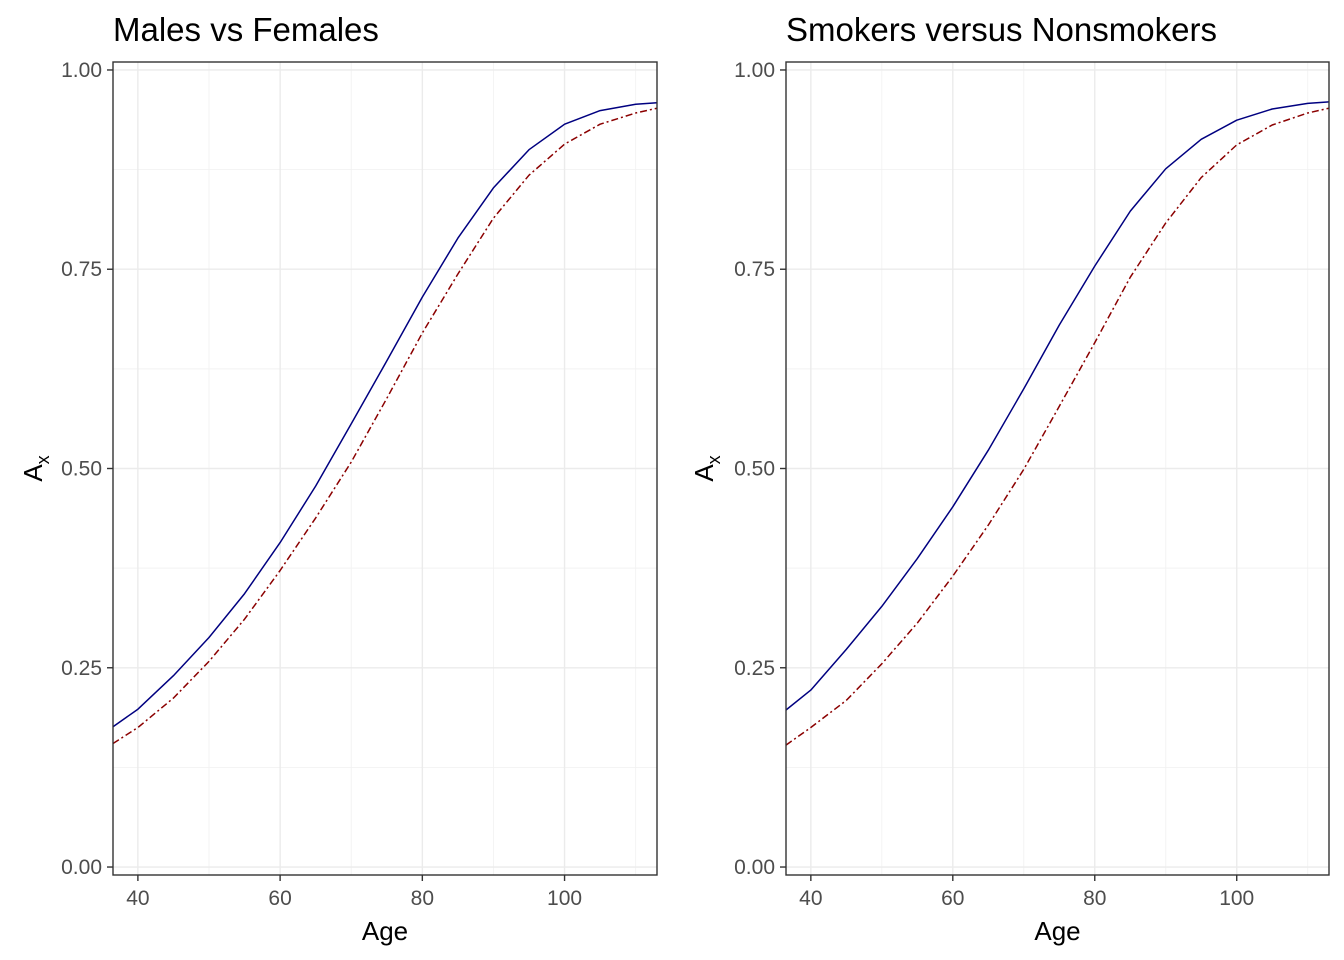 This screenshot has width=1344, height=960. What do you see at coordinates (246, 29) in the screenshot?
I see `chart-title: Males vs Females` at bounding box center [246, 29].